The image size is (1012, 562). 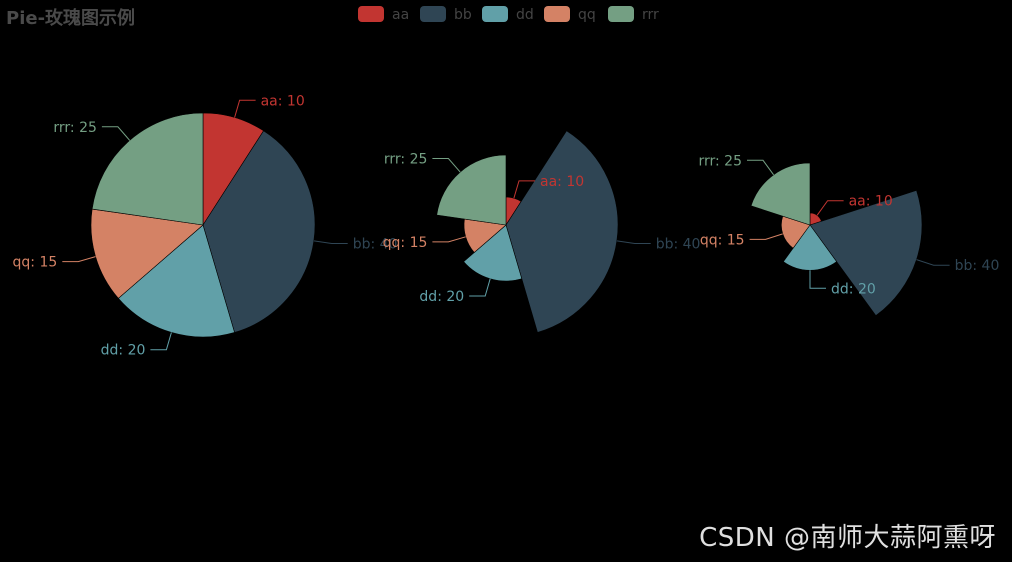 What do you see at coordinates (400, 15) in the screenshot?
I see `legend-label-aa: aa` at bounding box center [400, 15].